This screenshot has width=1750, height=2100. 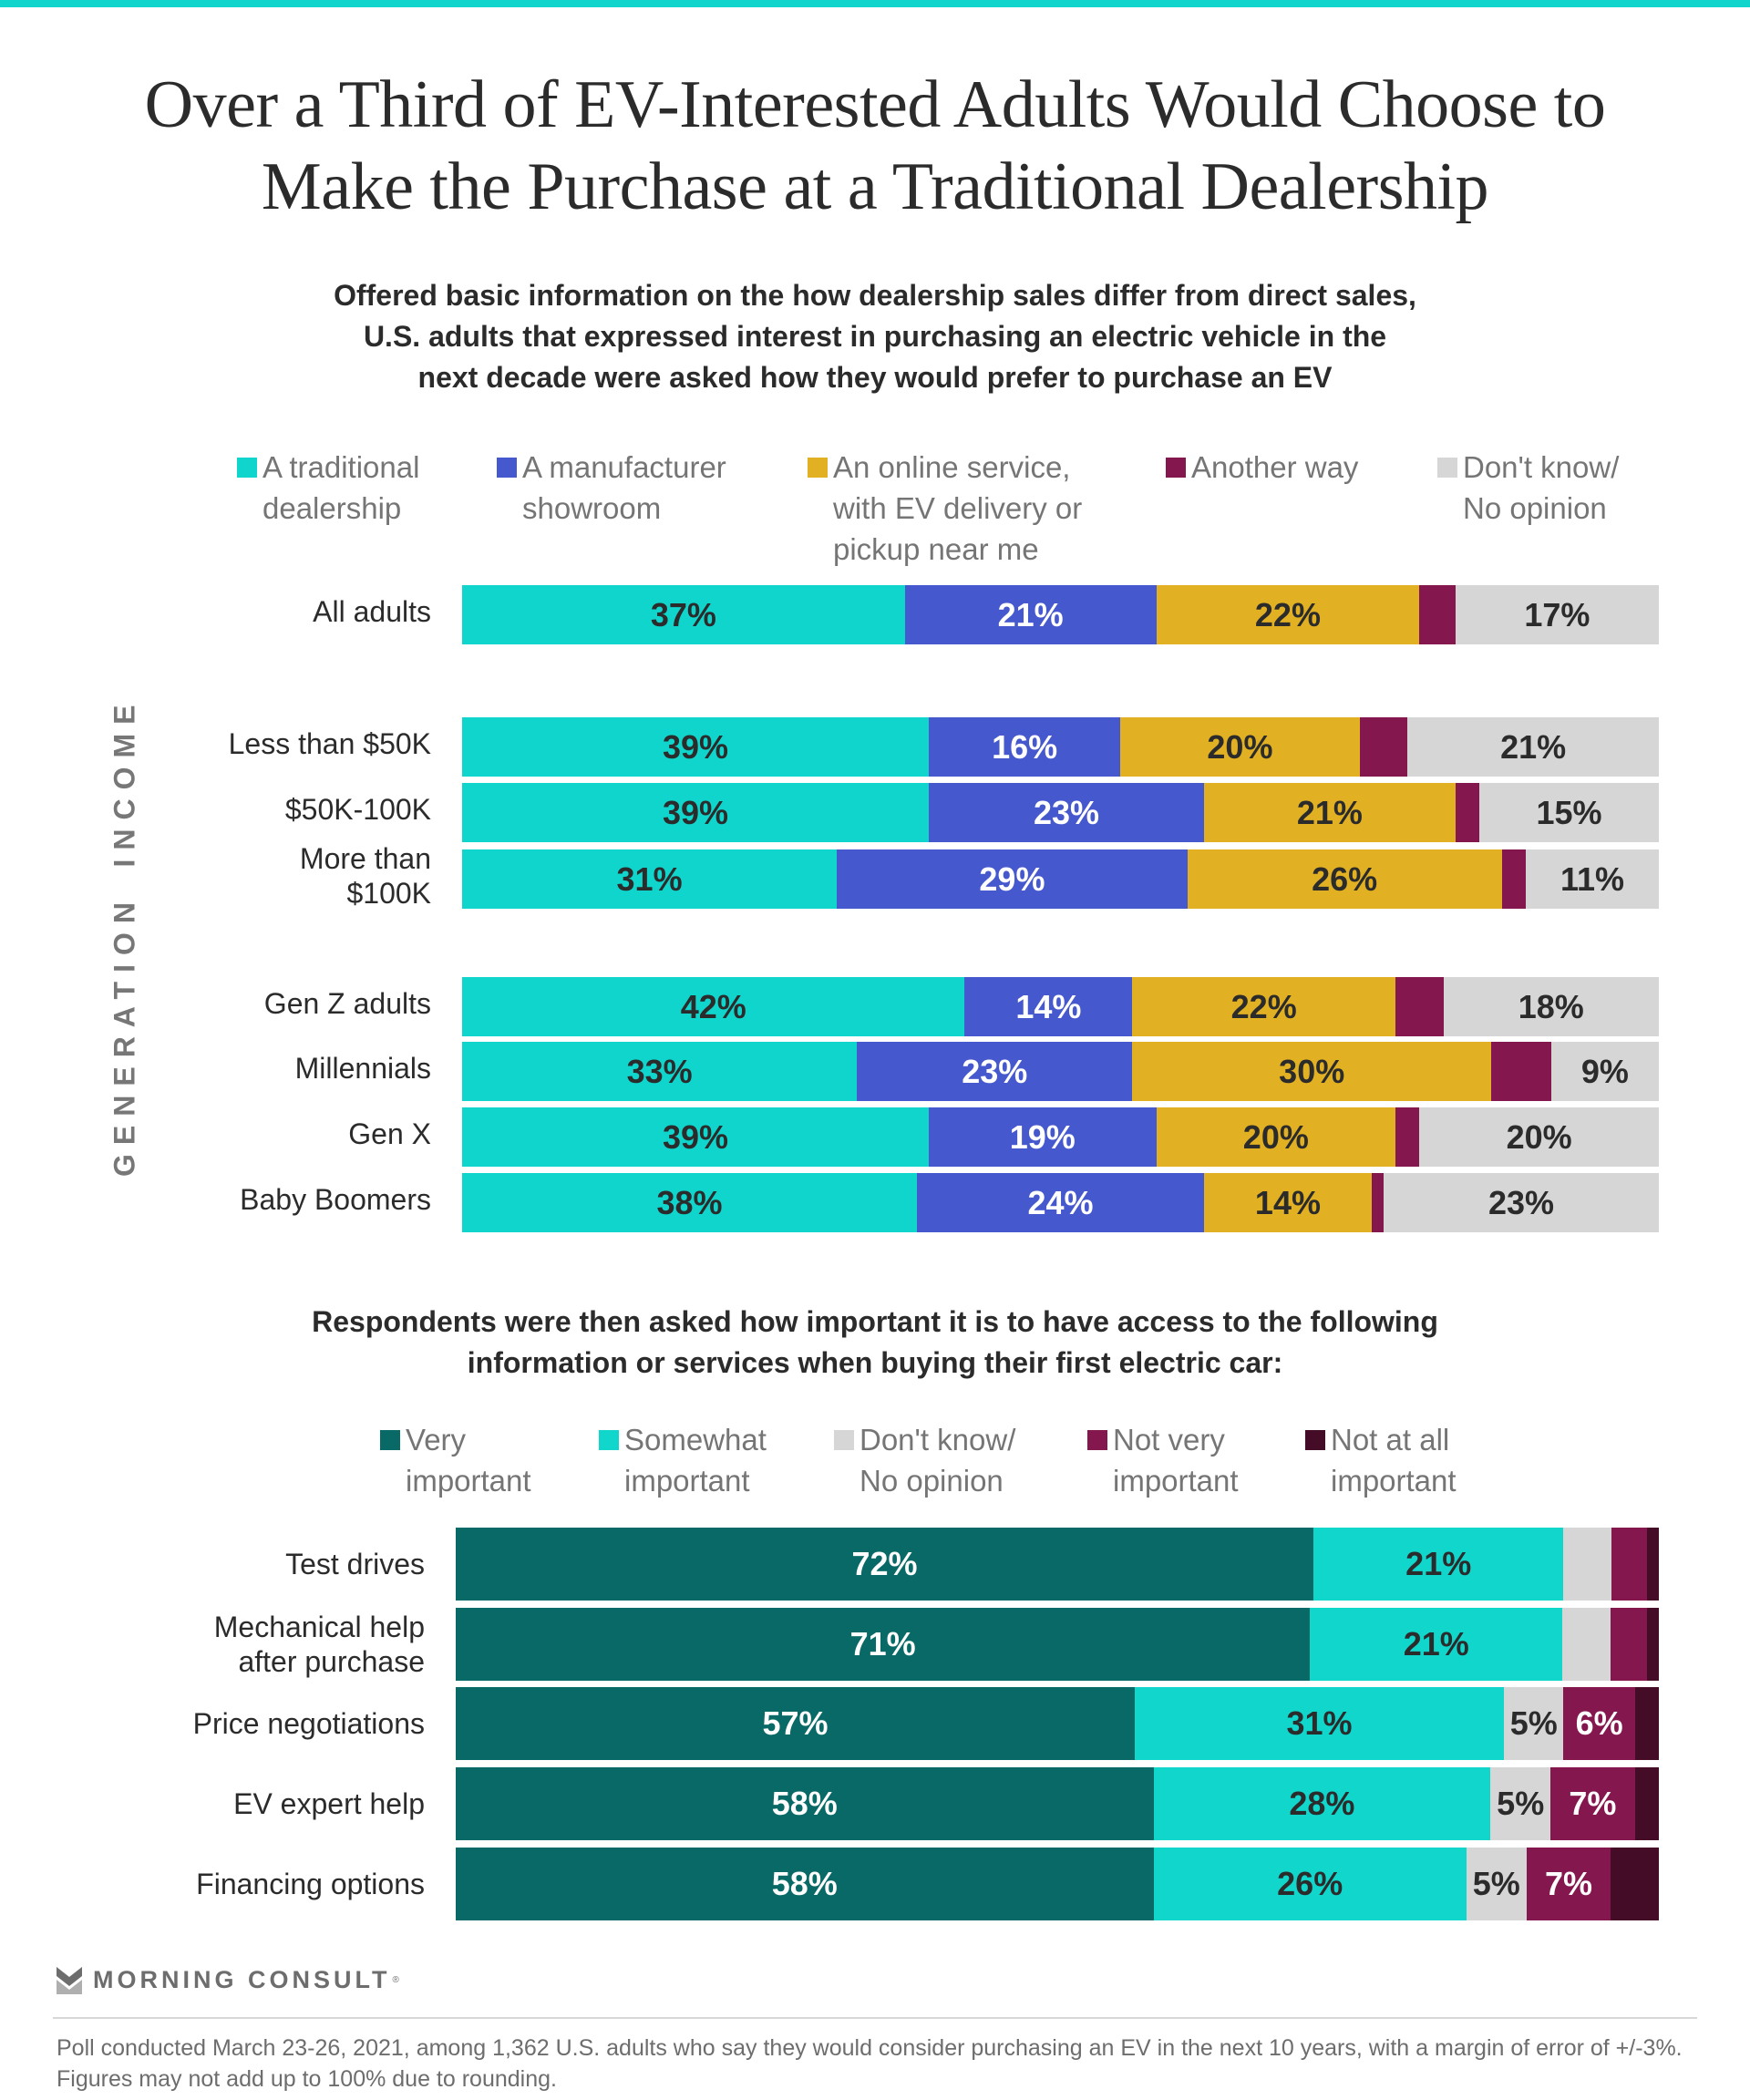 What do you see at coordinates (883, 1645) in the screenshot?
I see `bar-segment-very-important: 71%` at bounding box center [883, 1645].